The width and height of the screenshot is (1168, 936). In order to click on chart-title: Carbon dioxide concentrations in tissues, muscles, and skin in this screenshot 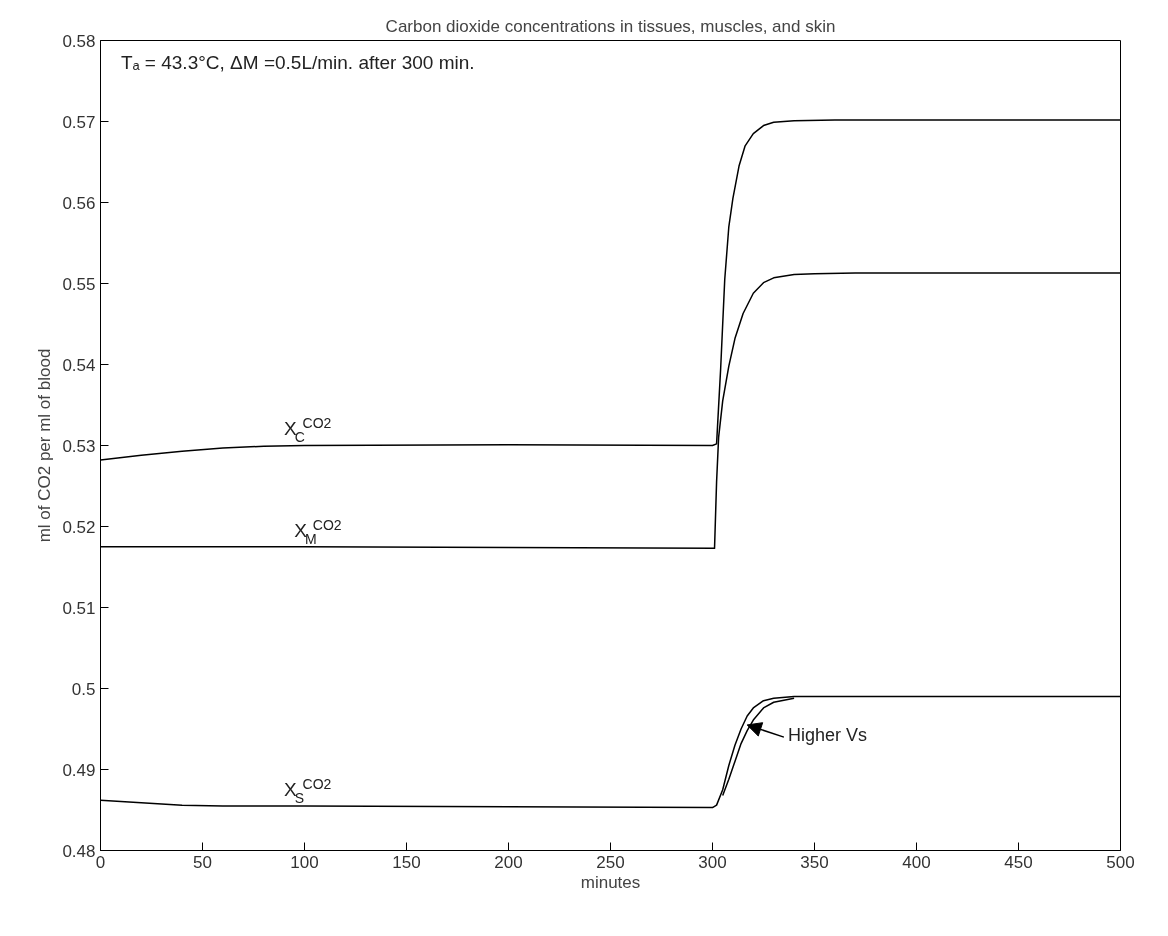, I will do `click(610, 26)`.